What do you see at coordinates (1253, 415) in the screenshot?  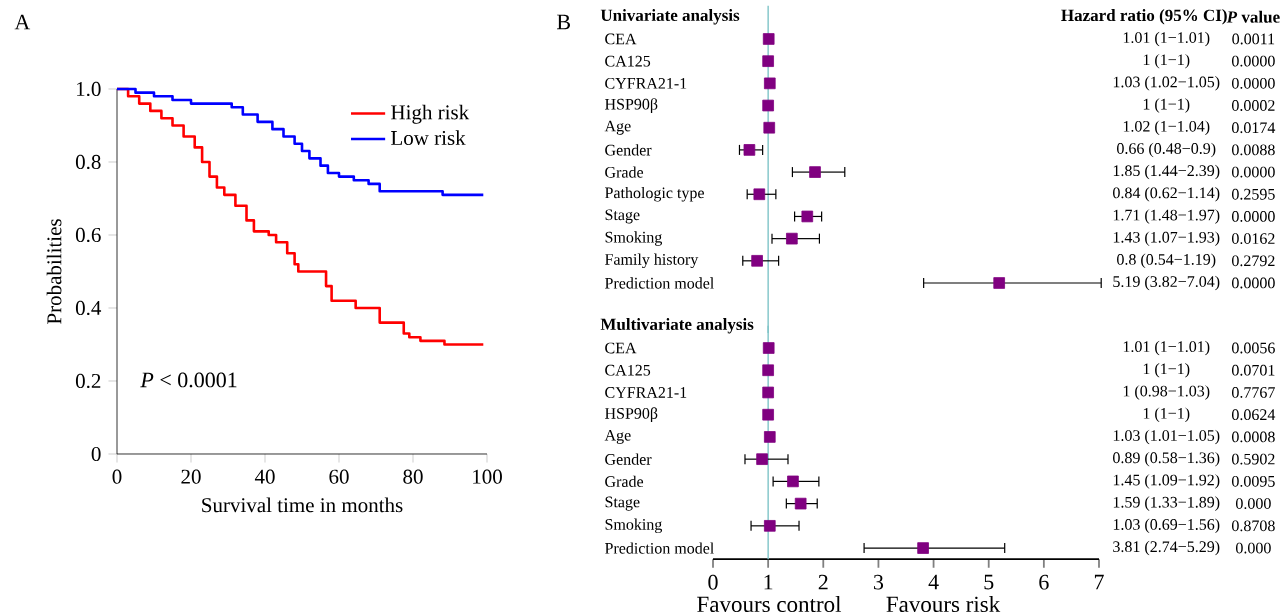 I see `text: 0.0624` at bounding box center [1253, 415].